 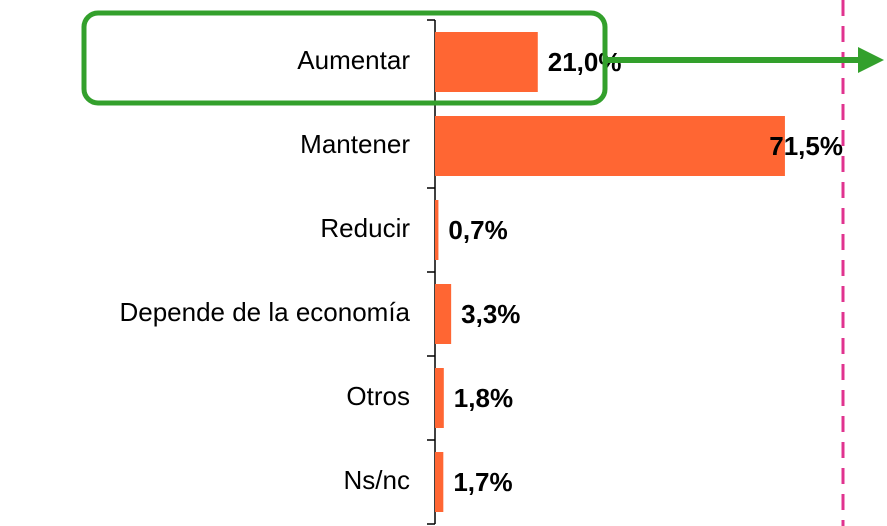 What do you see at coordinates (355, 144) in the screenshot?
I see `category-label: Mantener` at bounding box center [355, 144].